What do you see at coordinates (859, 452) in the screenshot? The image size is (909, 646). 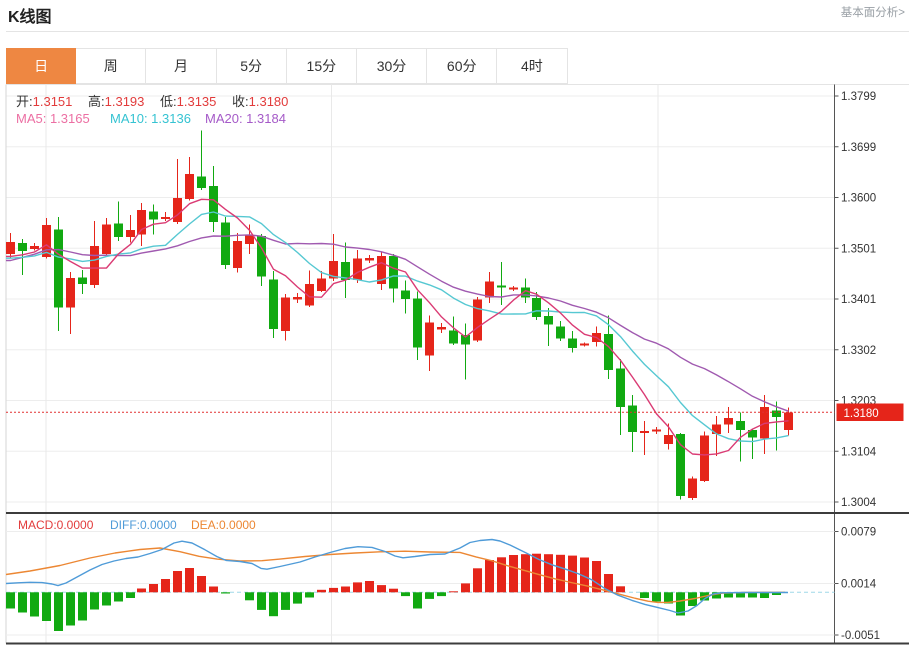 I see `svg-text: 1.3104` at bounding box center [859, 452].